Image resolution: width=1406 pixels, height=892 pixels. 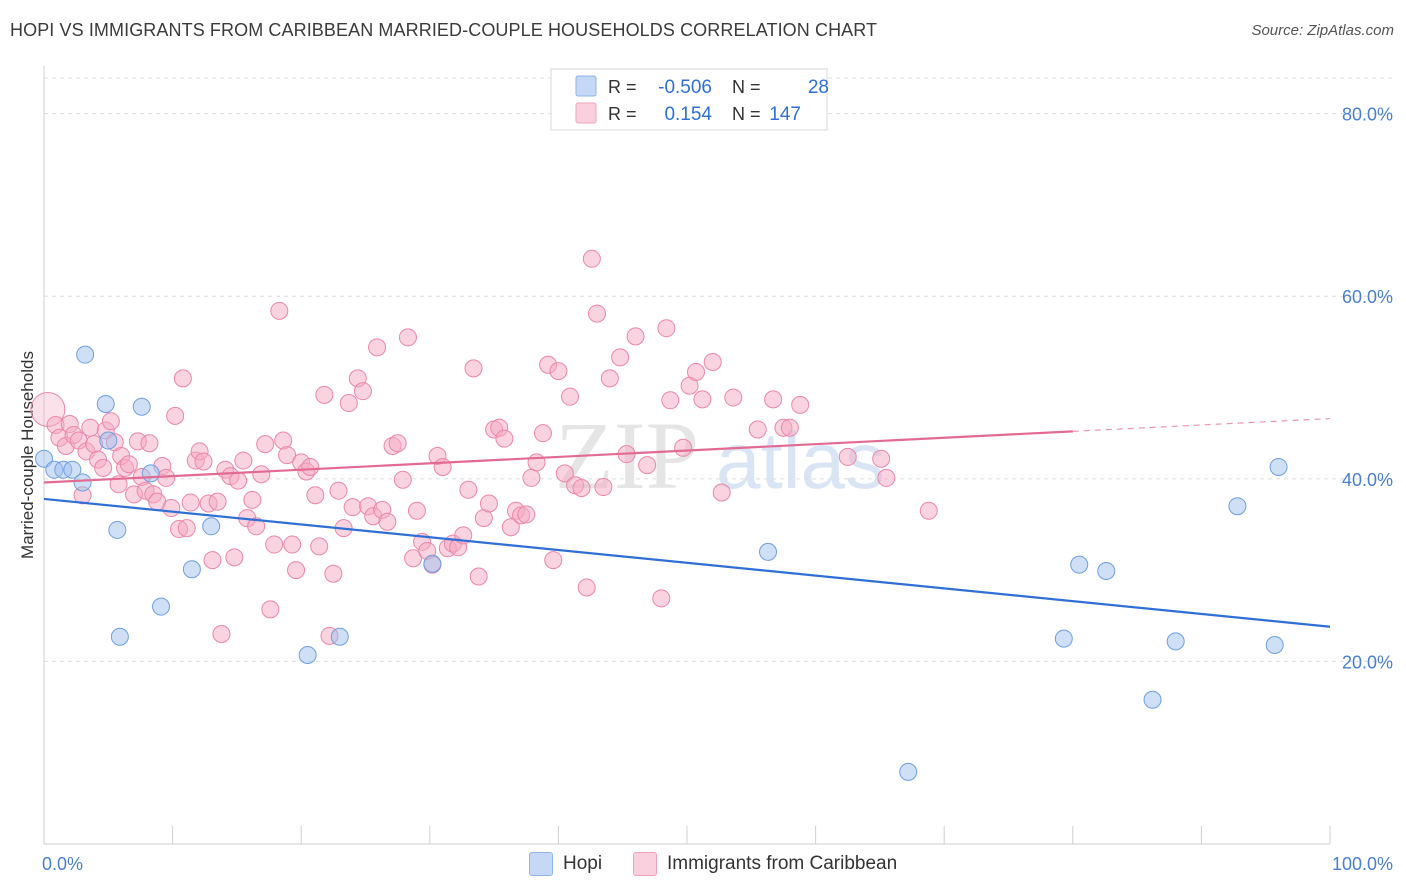 I want to click on hopi-swatch, so click(x=586, y=86).